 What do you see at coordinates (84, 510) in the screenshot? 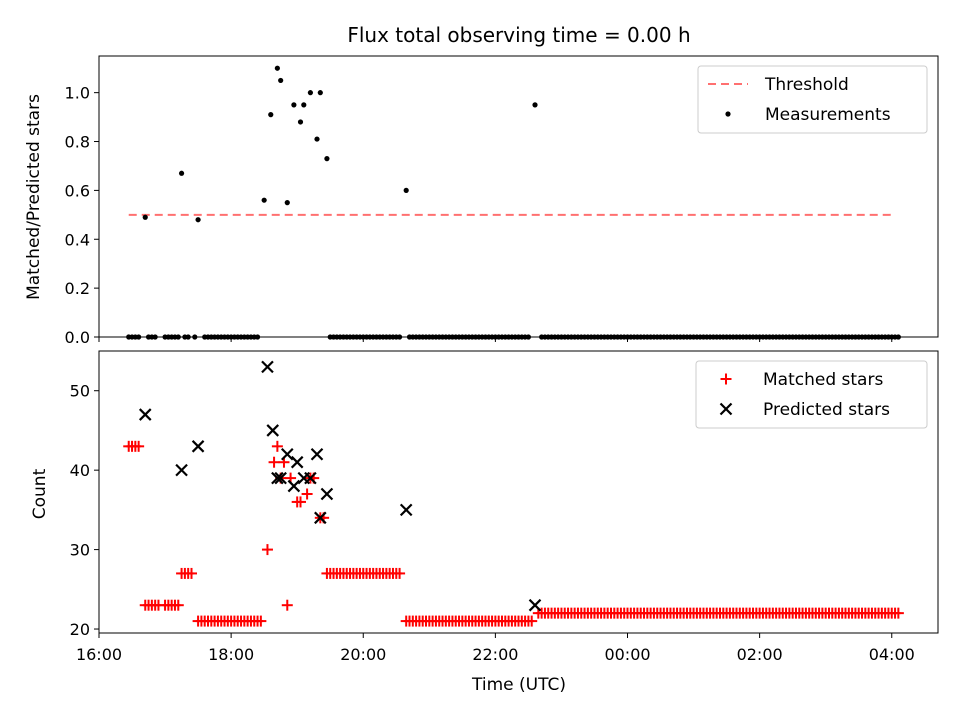
I see `bottom-y-ticks: 20 30 40 50` at bounding box center [84, 510].